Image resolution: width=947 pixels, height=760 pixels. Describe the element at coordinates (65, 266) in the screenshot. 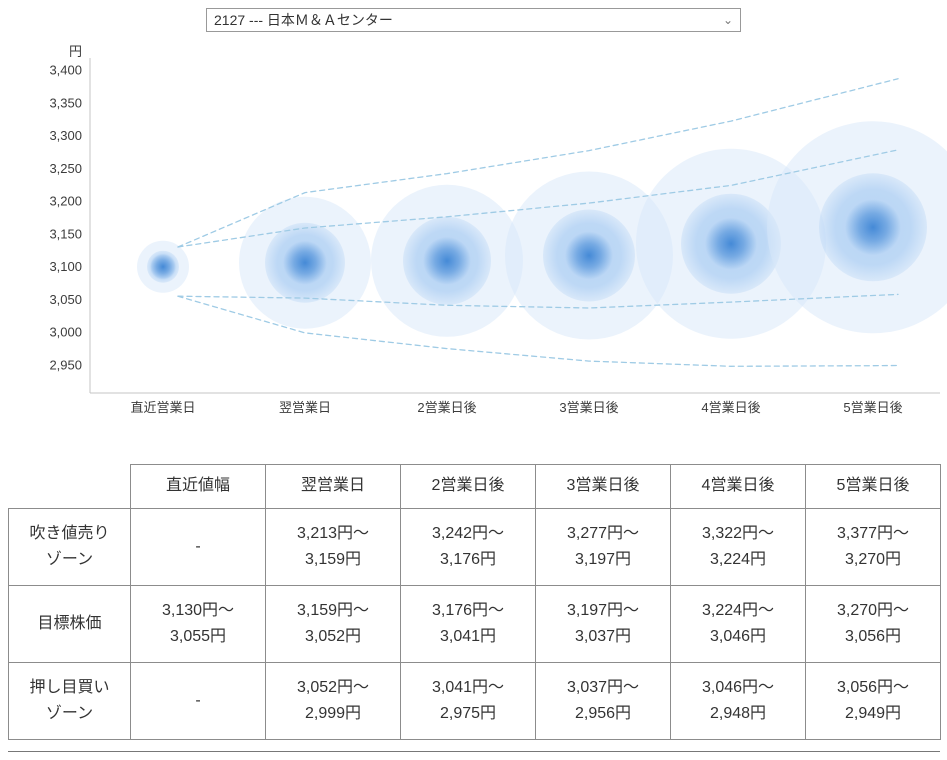

I see `y-tick-label: 3,100` at that location.